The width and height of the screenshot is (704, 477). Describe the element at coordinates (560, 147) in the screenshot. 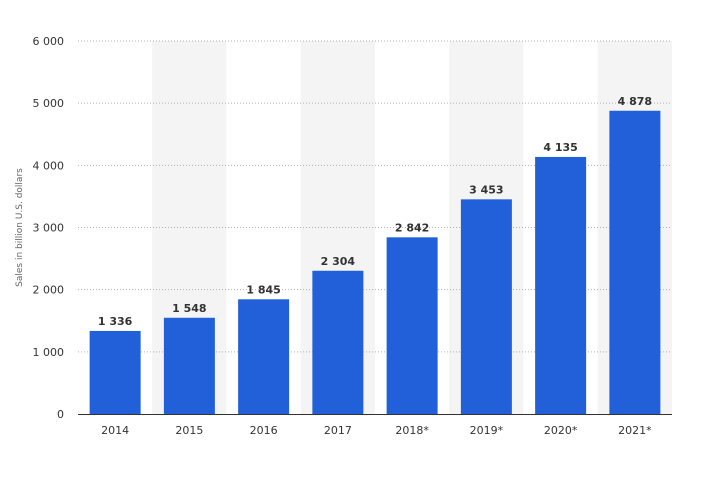

I see `data-label: 4 135` at that location.